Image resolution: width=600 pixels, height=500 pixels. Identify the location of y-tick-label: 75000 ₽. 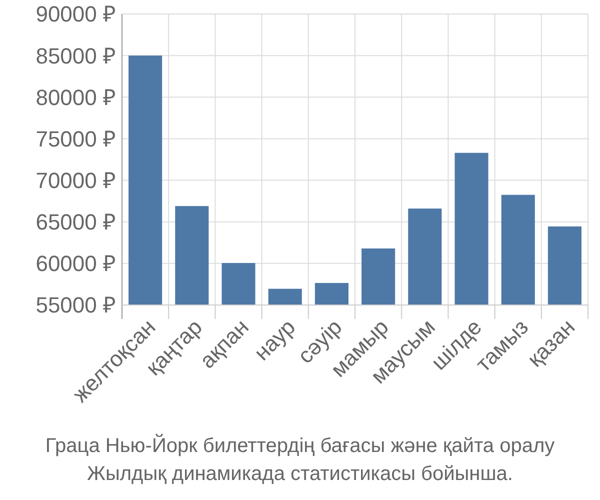
(76, 139).